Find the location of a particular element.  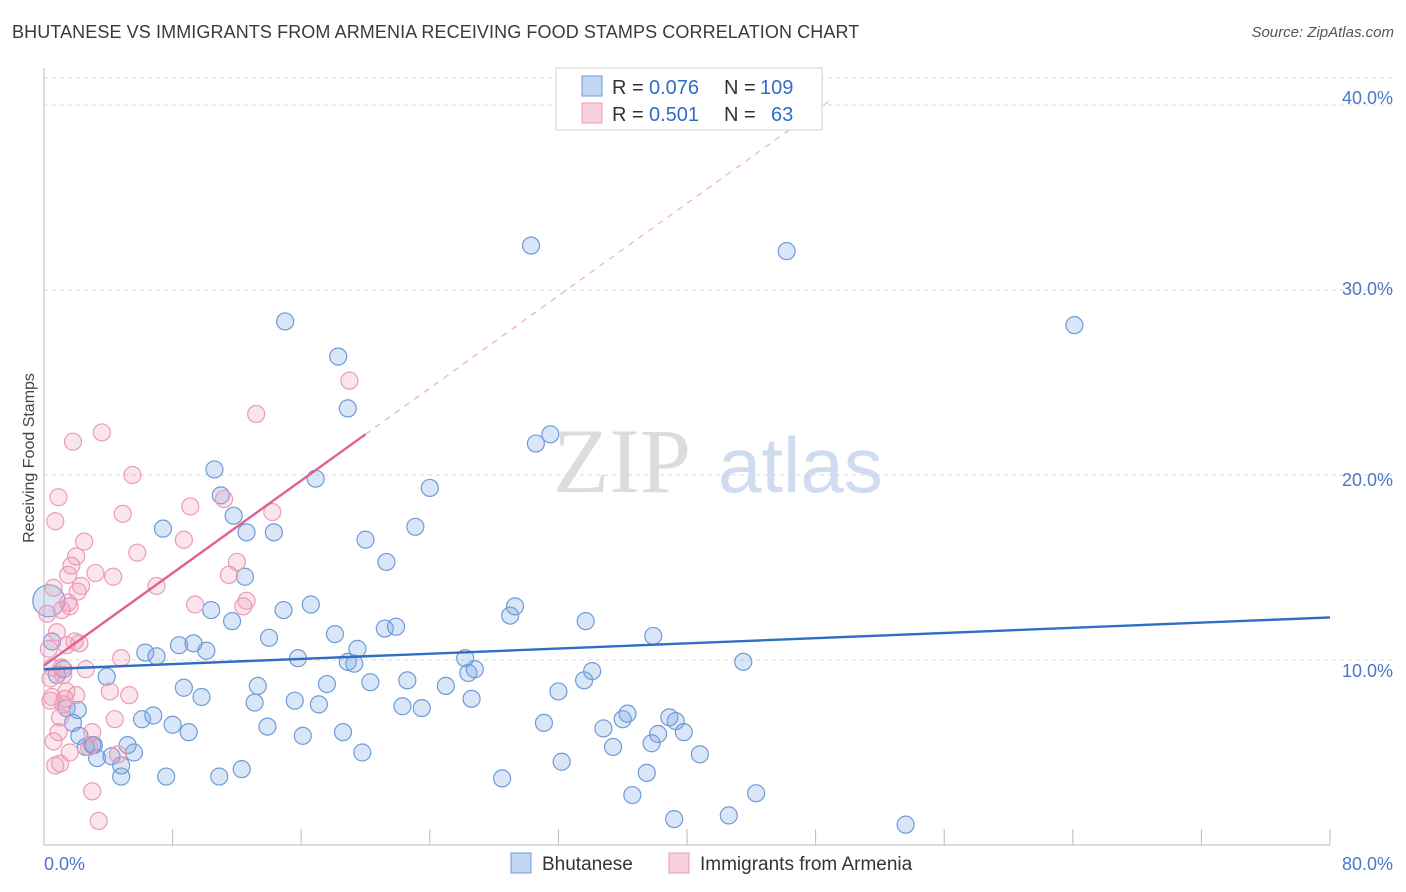

legend-swatch-pink is located at coordinates (592, 113).